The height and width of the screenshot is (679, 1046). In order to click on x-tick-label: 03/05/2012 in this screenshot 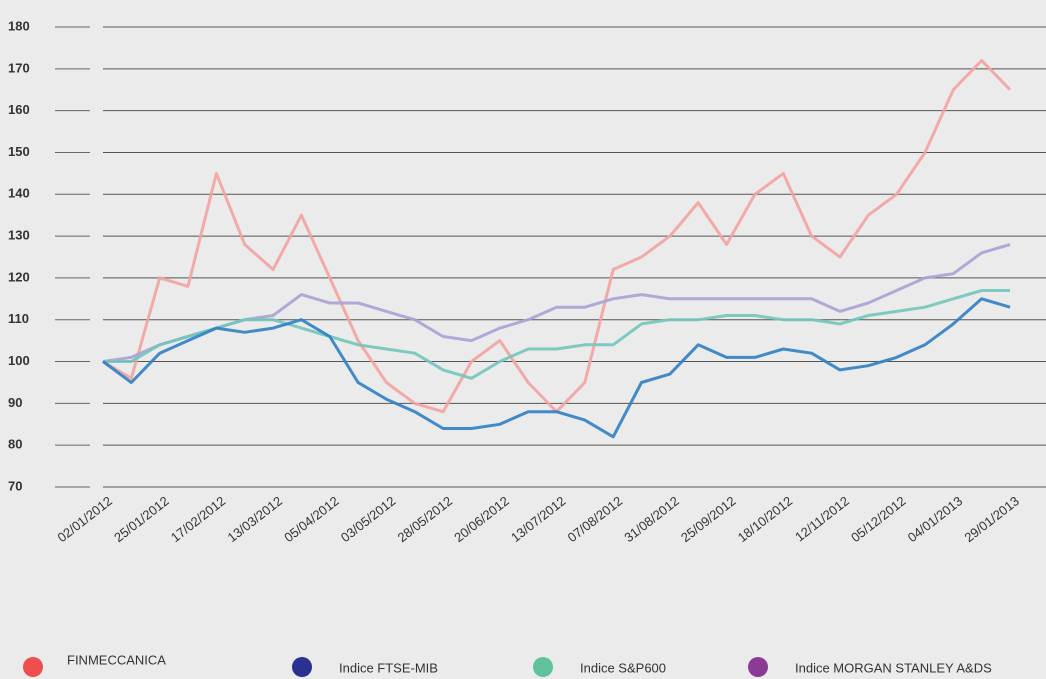, I will do `click(368, 519)`.